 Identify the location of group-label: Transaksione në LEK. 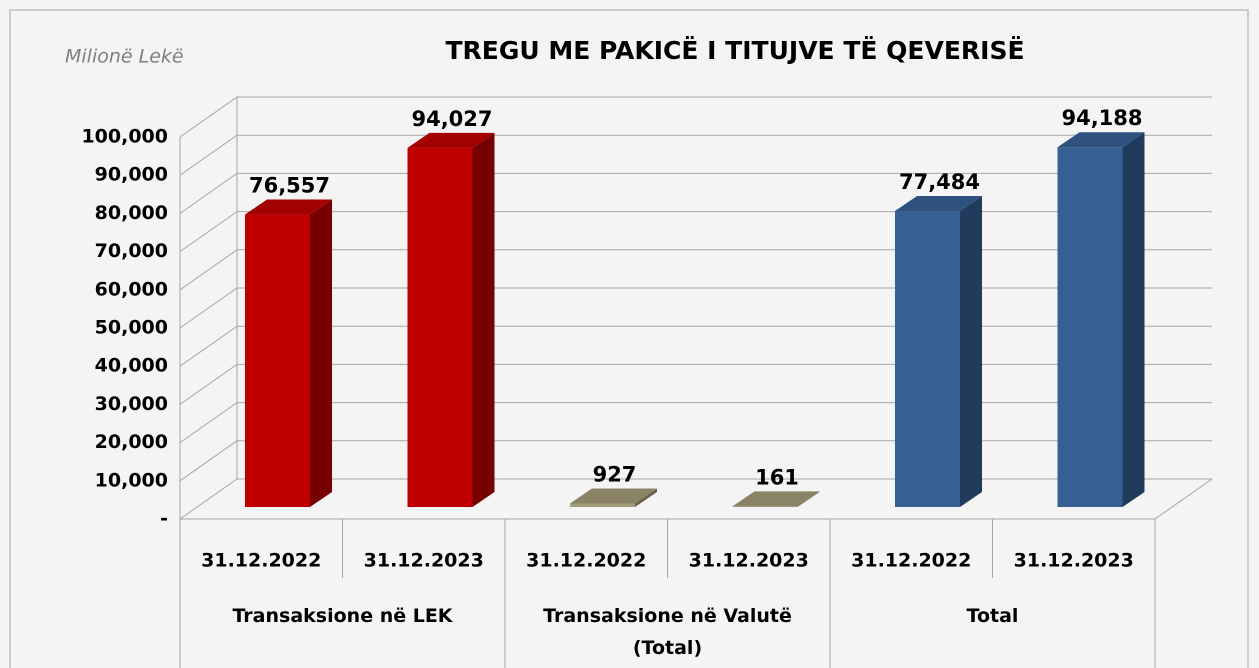
(342, 616).